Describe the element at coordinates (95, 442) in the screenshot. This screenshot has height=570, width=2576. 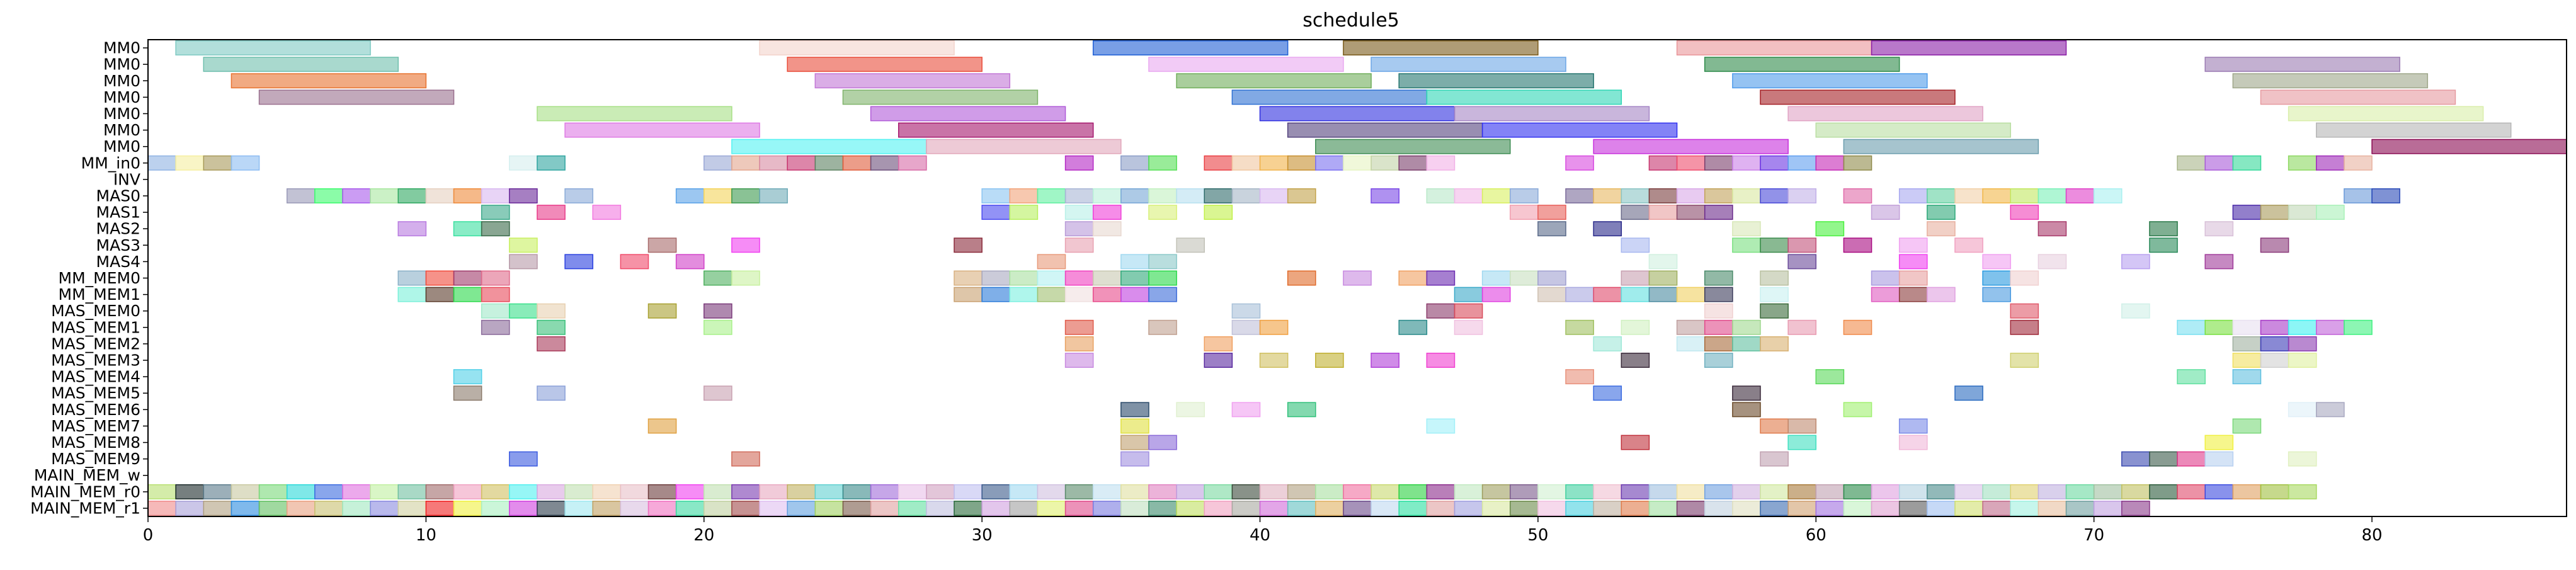
I see `y-tick-label: MAS_MEM8` at that location.